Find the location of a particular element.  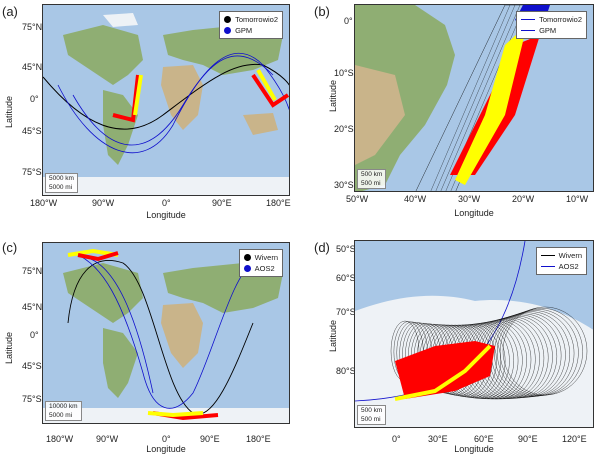

y-tick: 10°S is located at coordinates (344, 73).